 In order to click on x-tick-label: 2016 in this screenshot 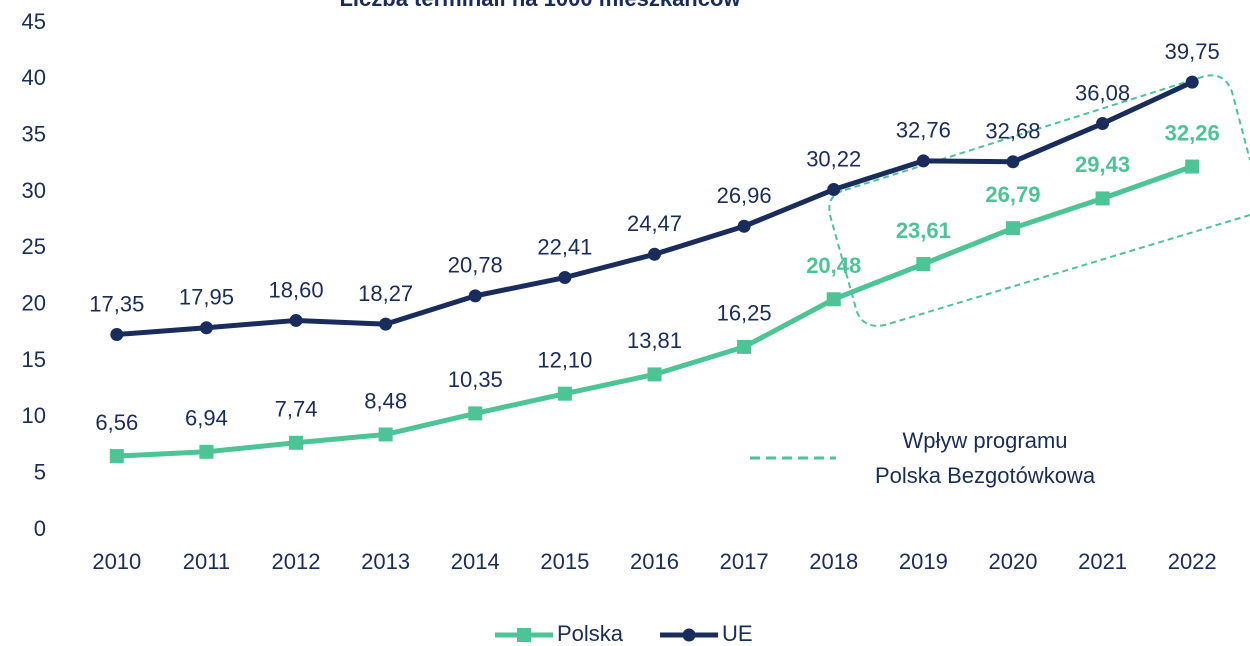, I will do `click(654, 561)`.